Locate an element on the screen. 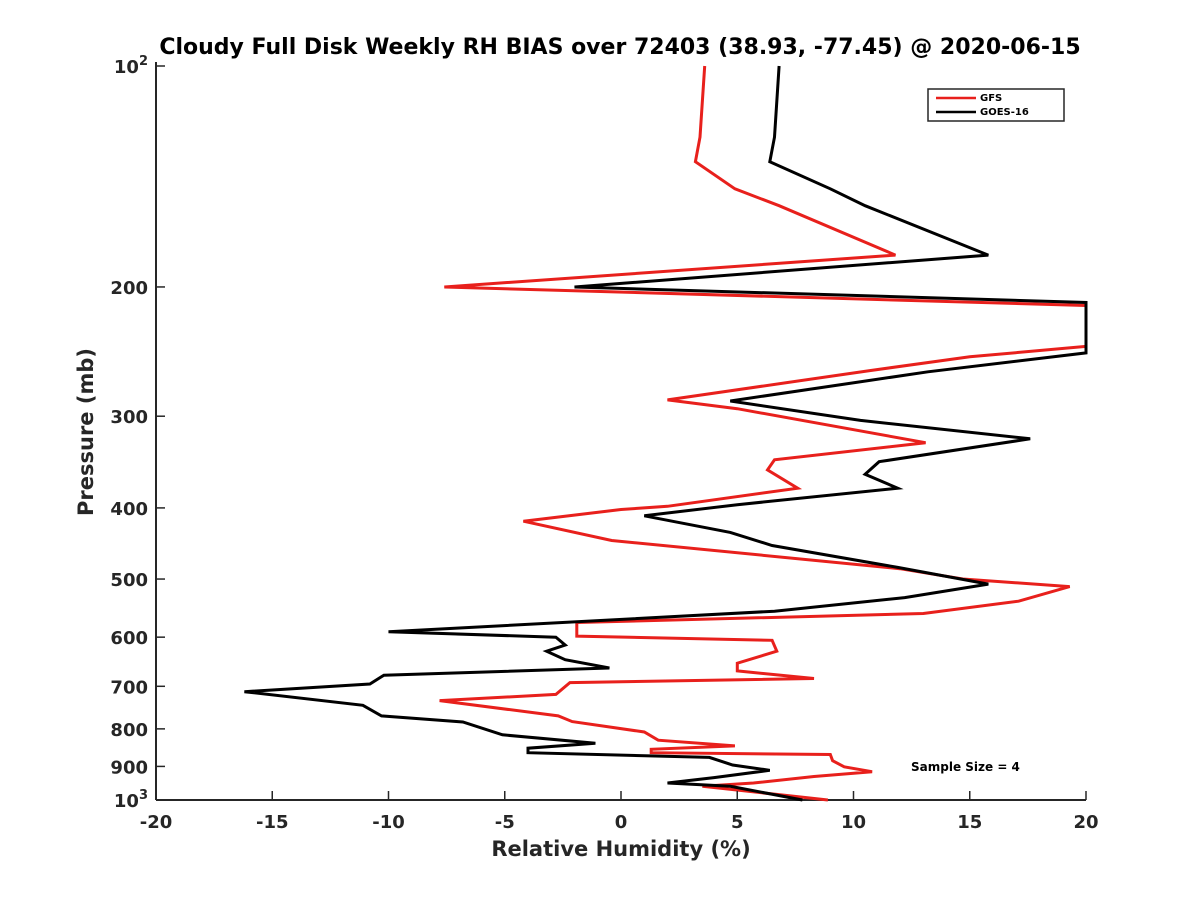  legend: GFS GOES-16 is located at coordinates (996, 105).